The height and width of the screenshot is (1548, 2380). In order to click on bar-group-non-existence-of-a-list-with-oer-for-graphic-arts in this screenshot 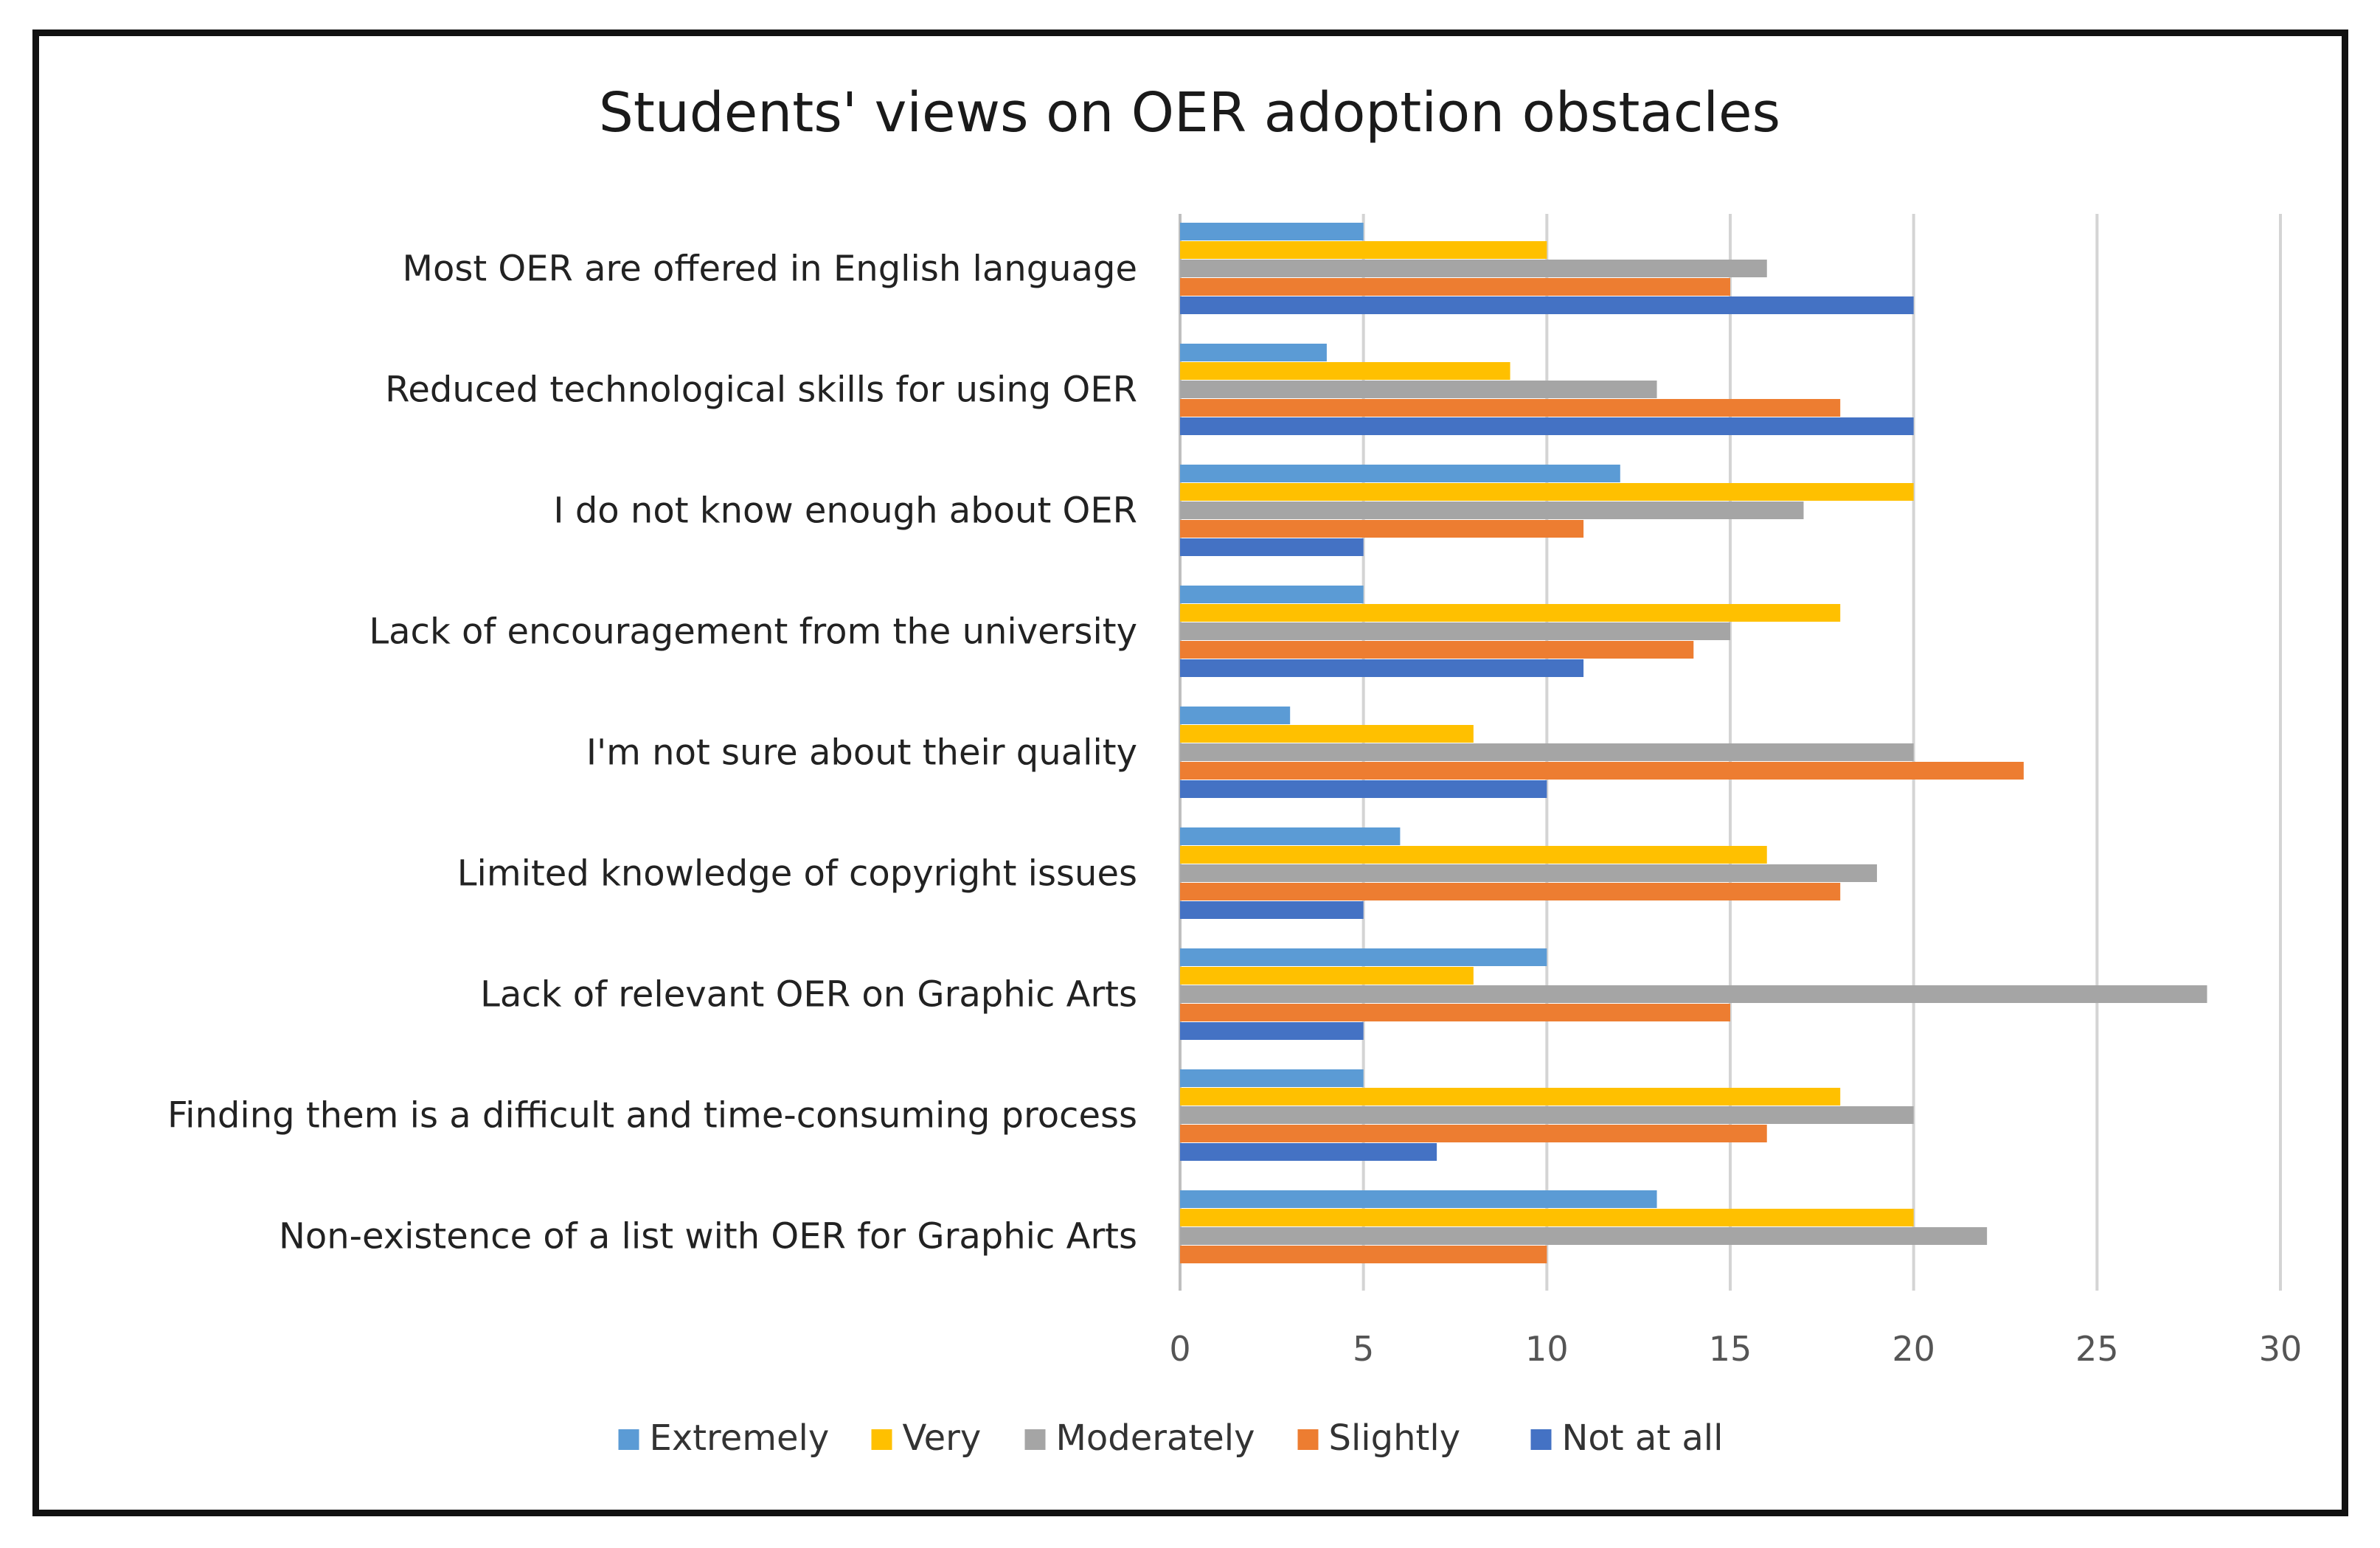, I will do `click(1584, 1226)`.